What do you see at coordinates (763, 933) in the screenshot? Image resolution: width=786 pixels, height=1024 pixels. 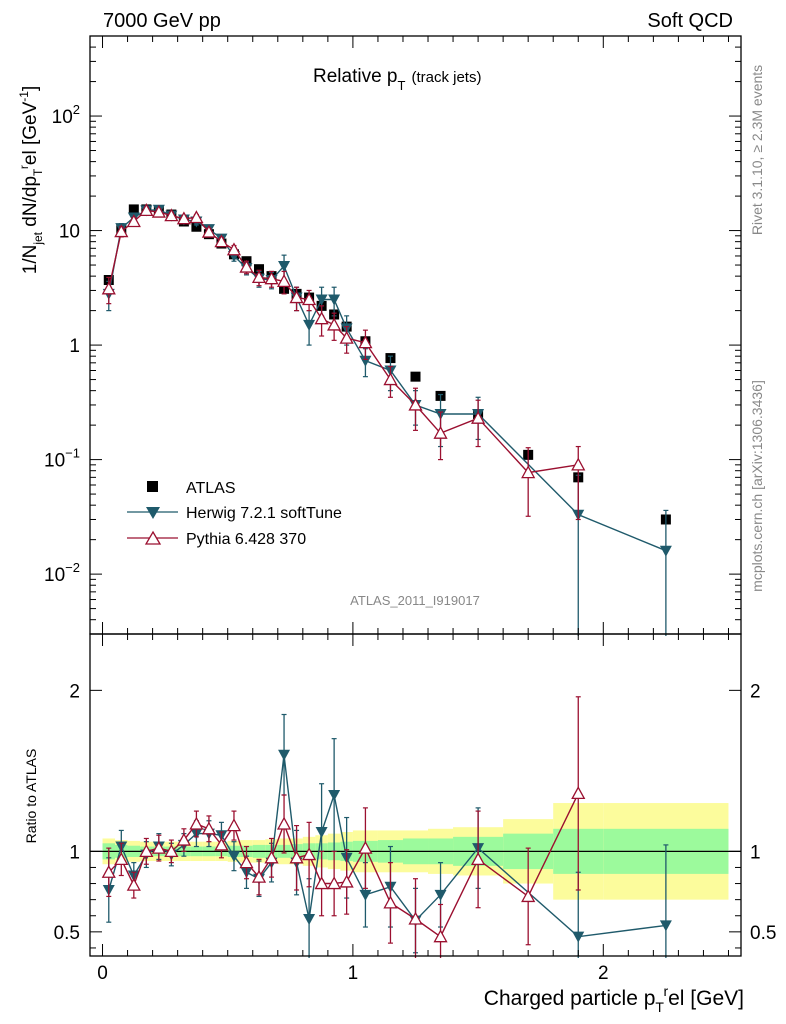 I see `ratio-ytick-label-right: 0.5` at bounding box center [763, 933].